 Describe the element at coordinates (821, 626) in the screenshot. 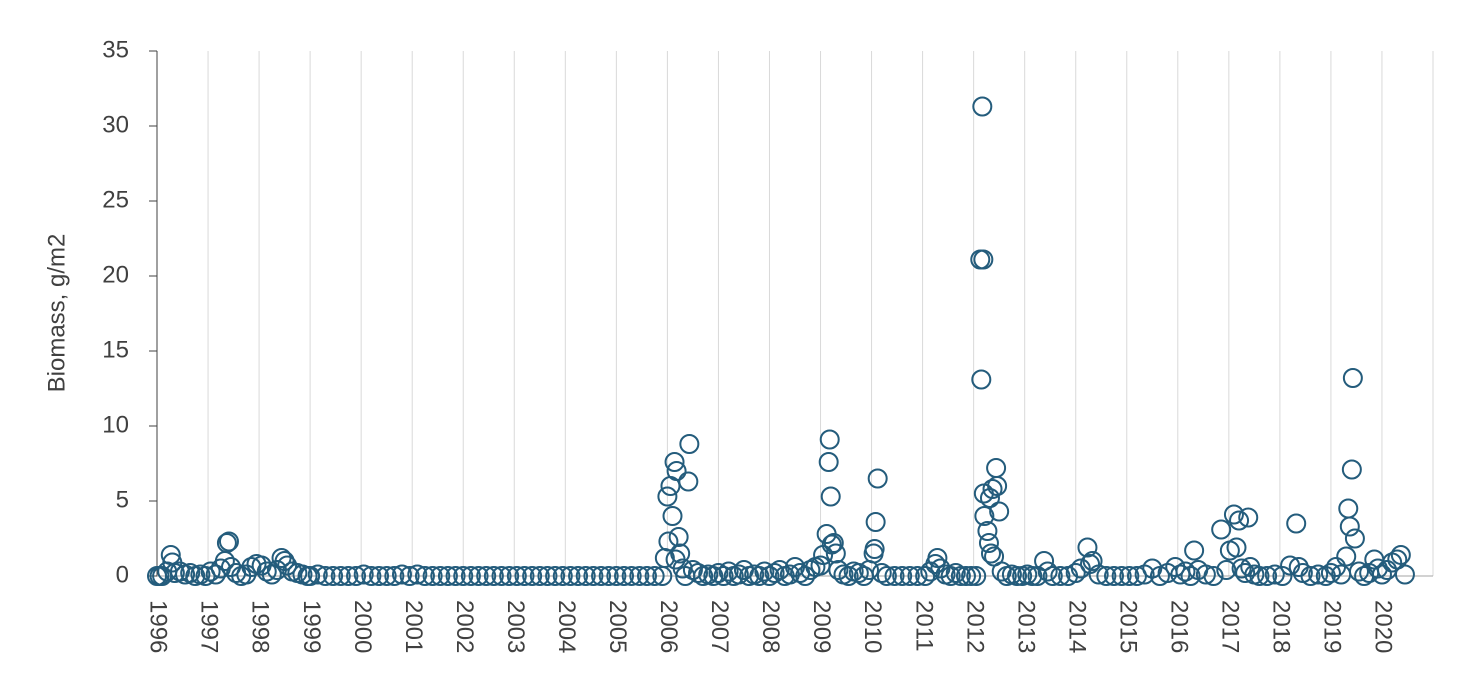

I see `x-tick-label: 2009` at that location.